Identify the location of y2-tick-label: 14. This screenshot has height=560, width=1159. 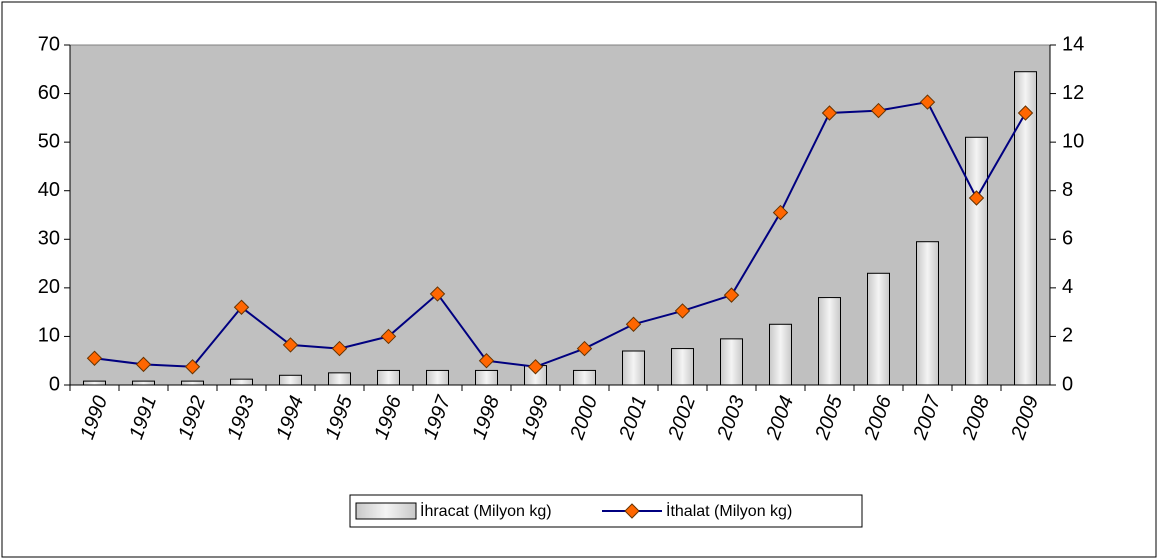
(1073, 44).